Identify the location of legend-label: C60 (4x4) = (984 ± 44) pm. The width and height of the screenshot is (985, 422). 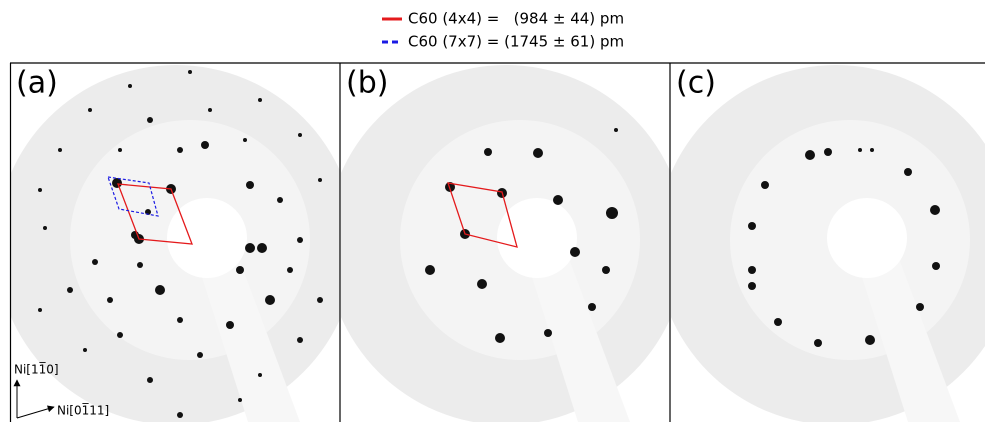
(516, 19).